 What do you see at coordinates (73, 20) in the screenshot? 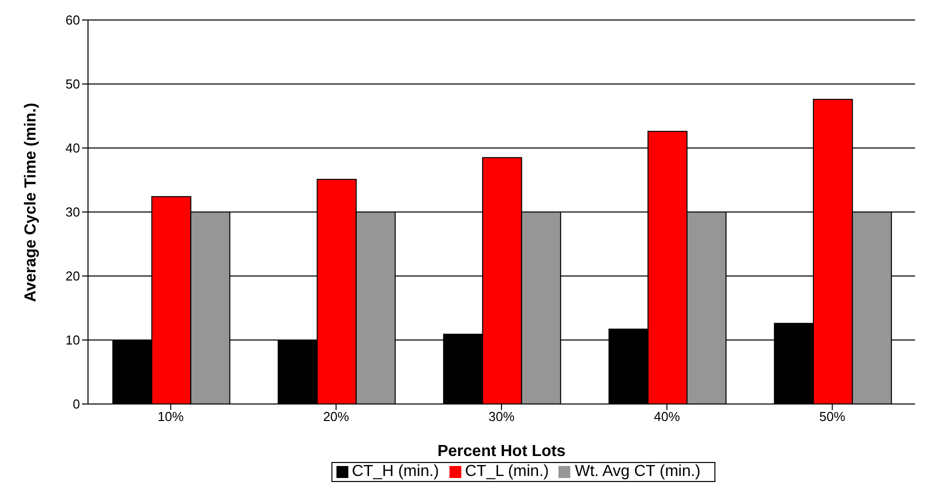
I see `y-tick-label: 60` at bounding box center [73, 20].